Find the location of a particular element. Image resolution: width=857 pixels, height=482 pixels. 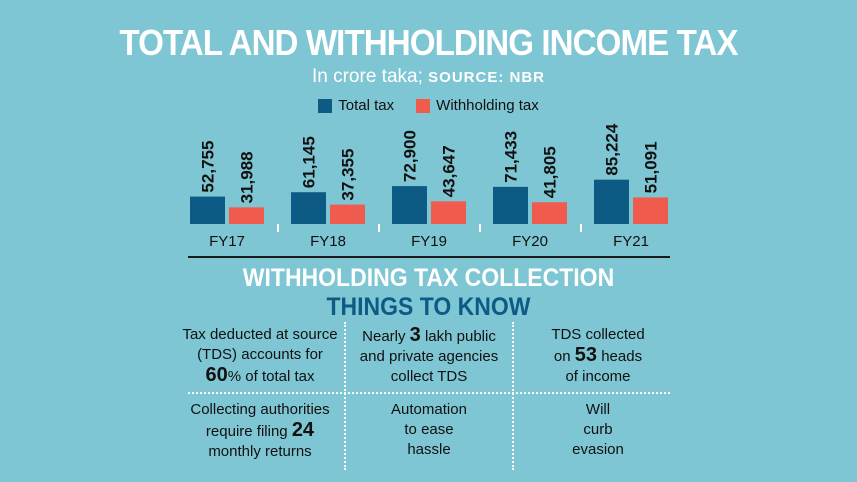

fact-number: 24 is located at coordinates (303, 430).